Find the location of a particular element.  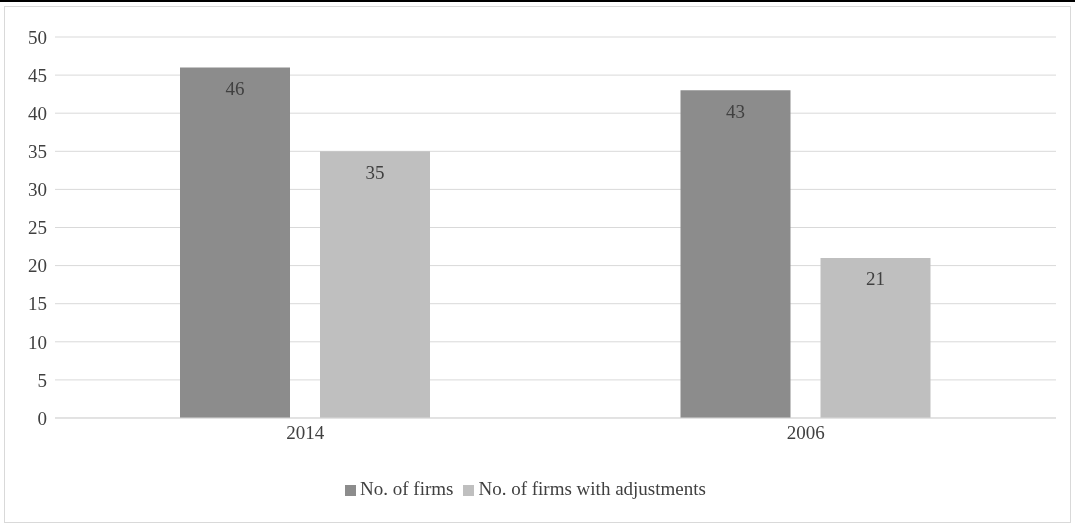

legend-label: No. of firms with adjustments is located at coordinates (592, 488).